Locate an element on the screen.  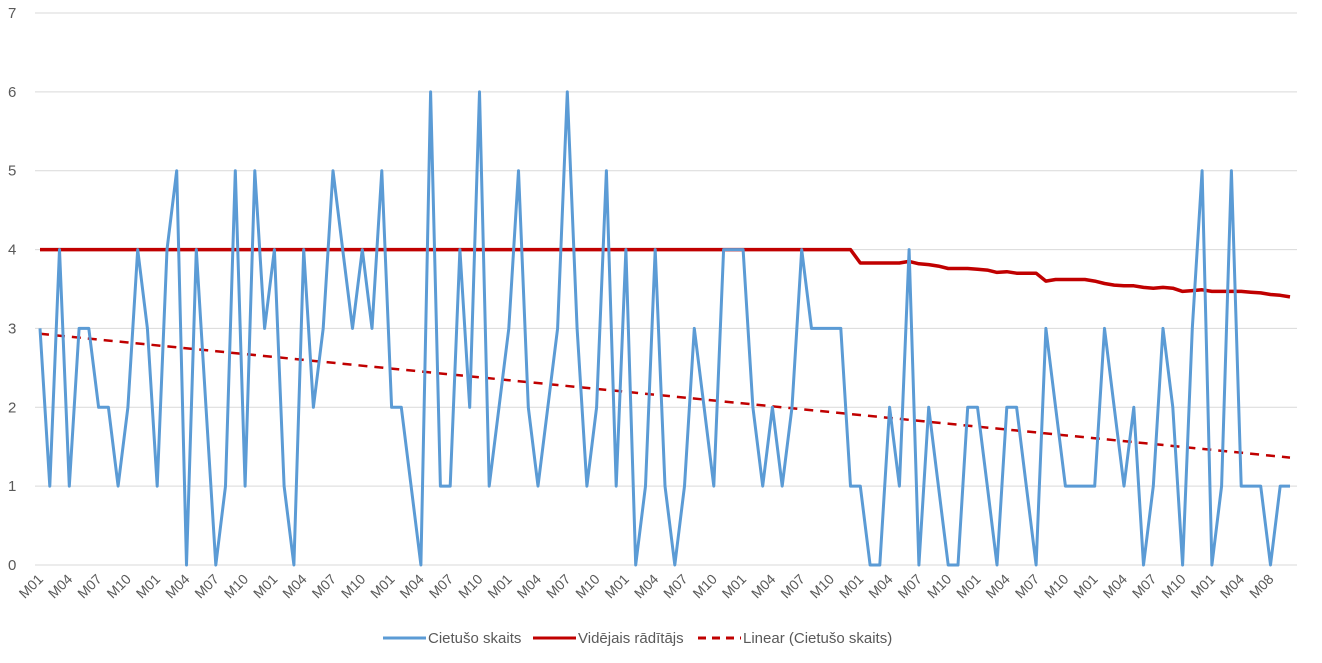
y-tick-label: 6 is located at coordinates (12, 92).